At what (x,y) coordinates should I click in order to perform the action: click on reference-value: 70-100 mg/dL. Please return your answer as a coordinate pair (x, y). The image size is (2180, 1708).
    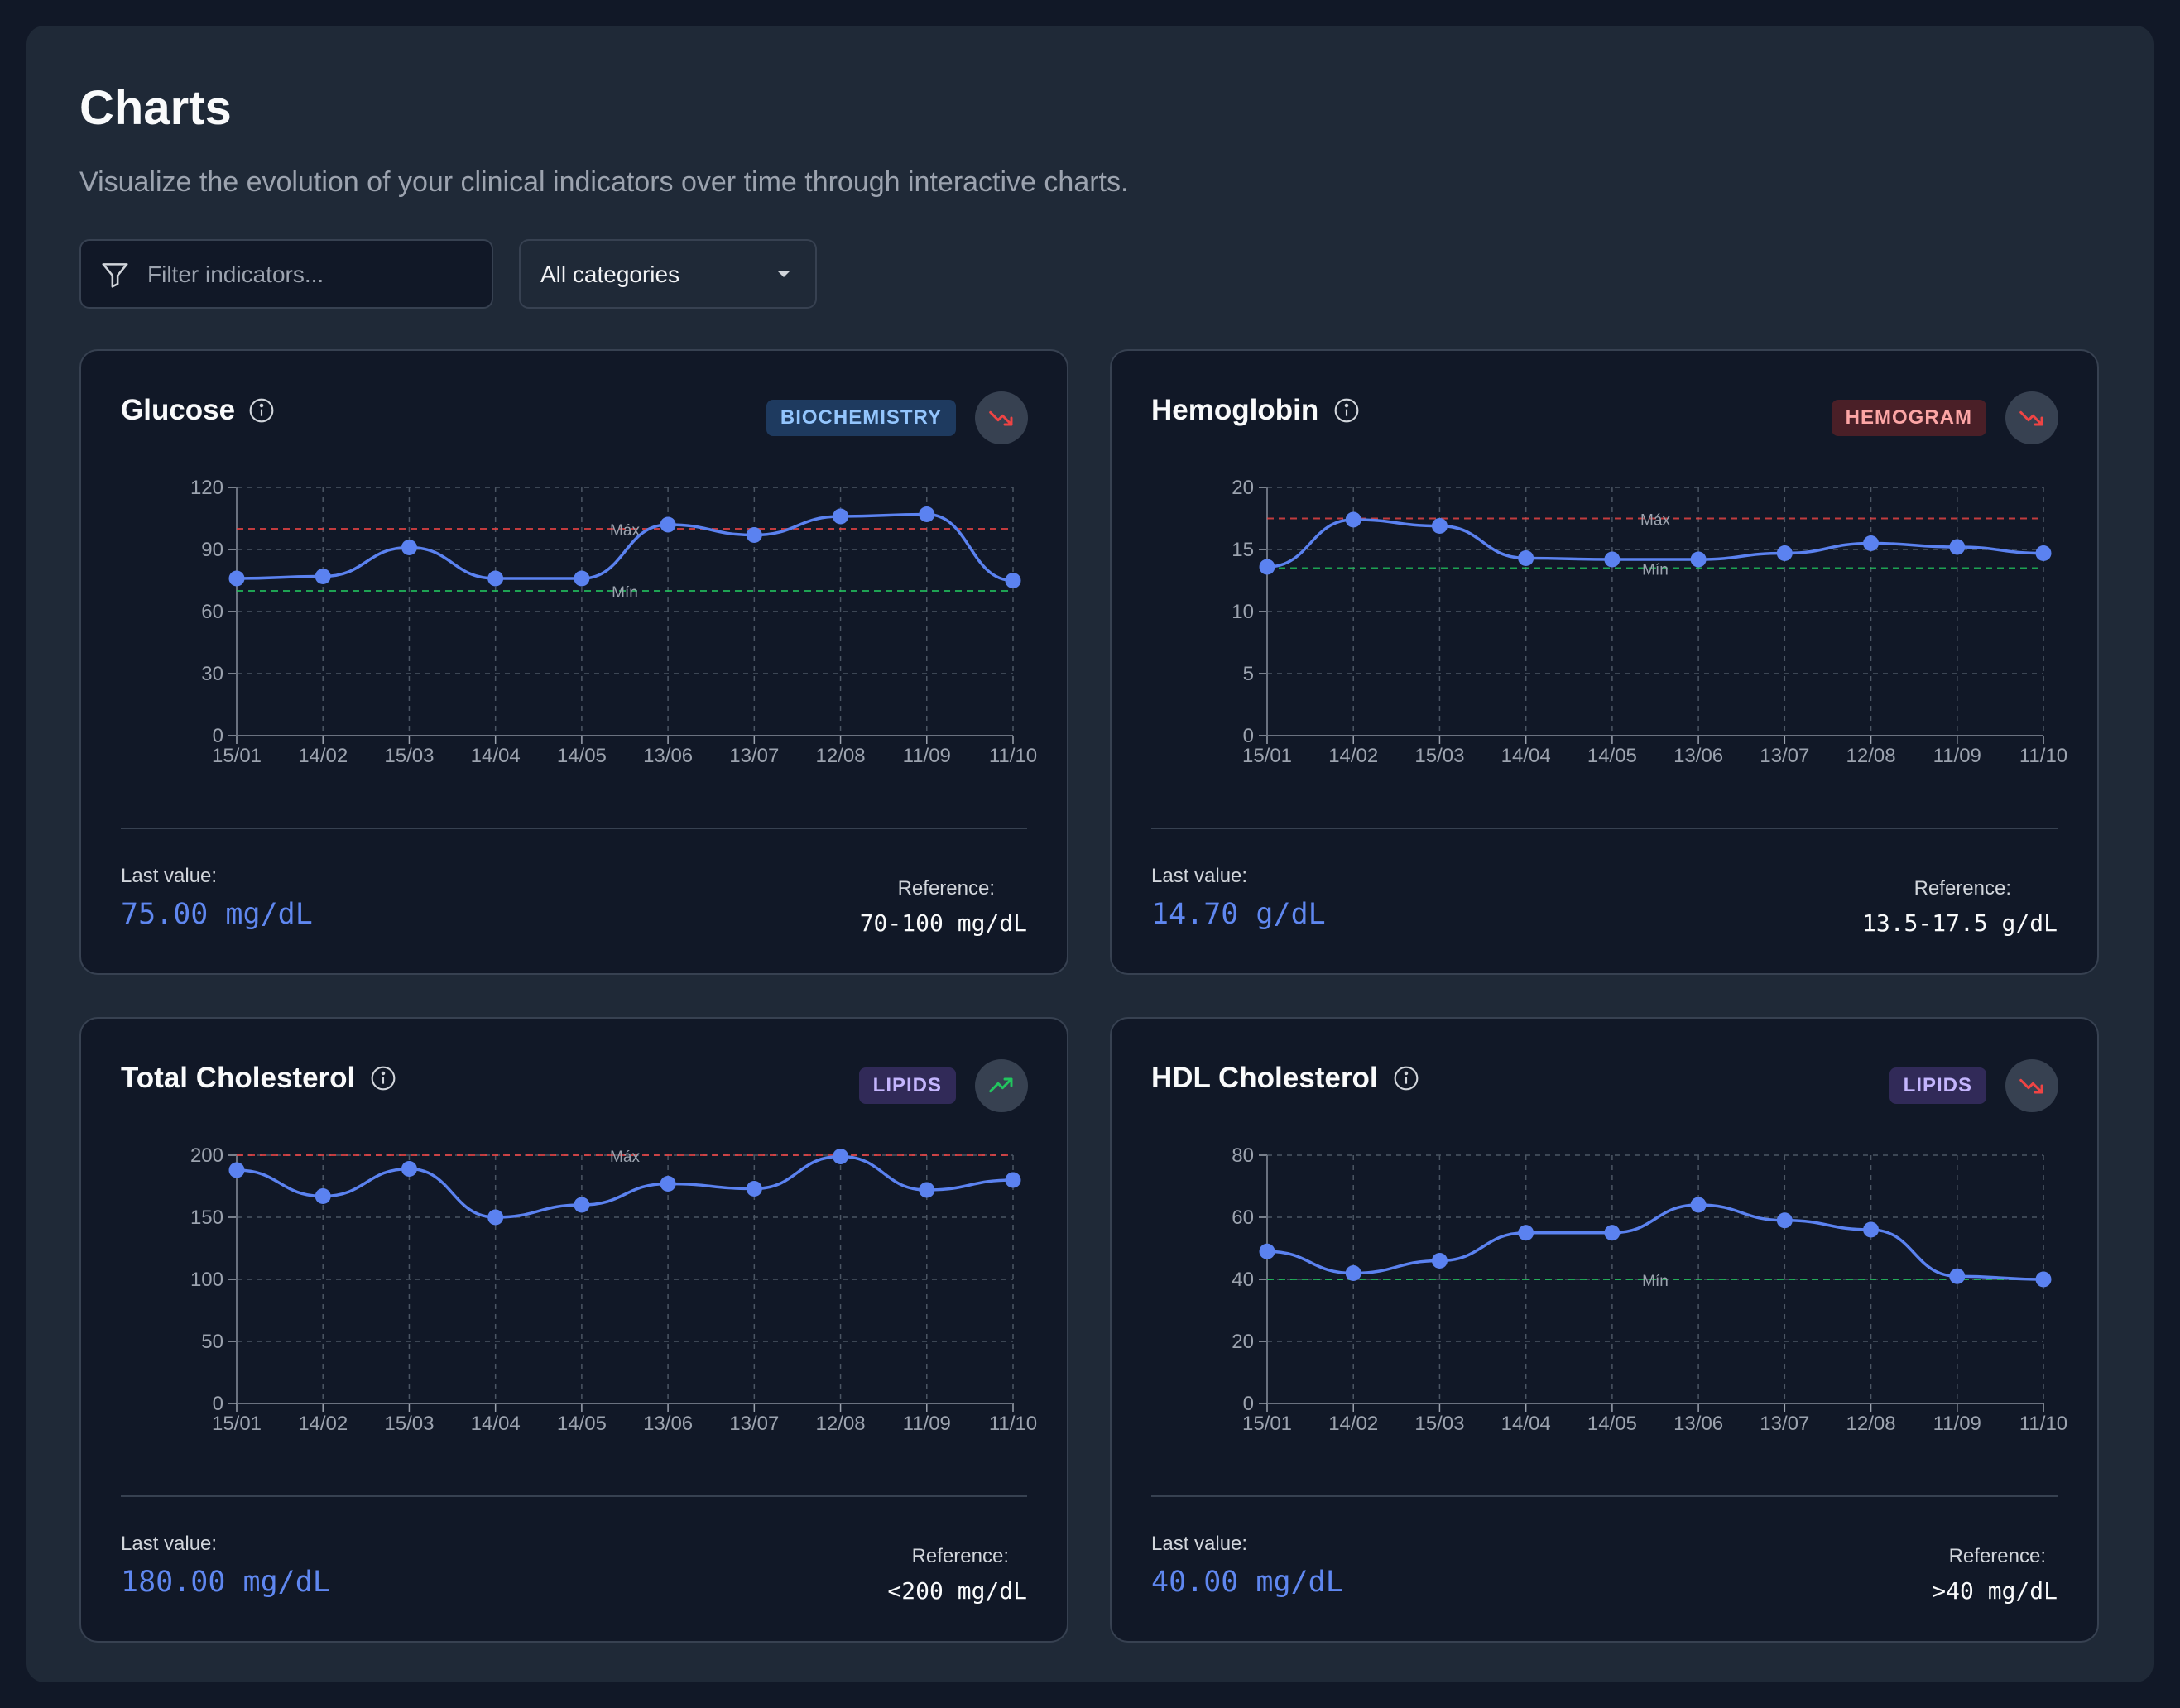
    Looking at the image, I should click on (943, 923).